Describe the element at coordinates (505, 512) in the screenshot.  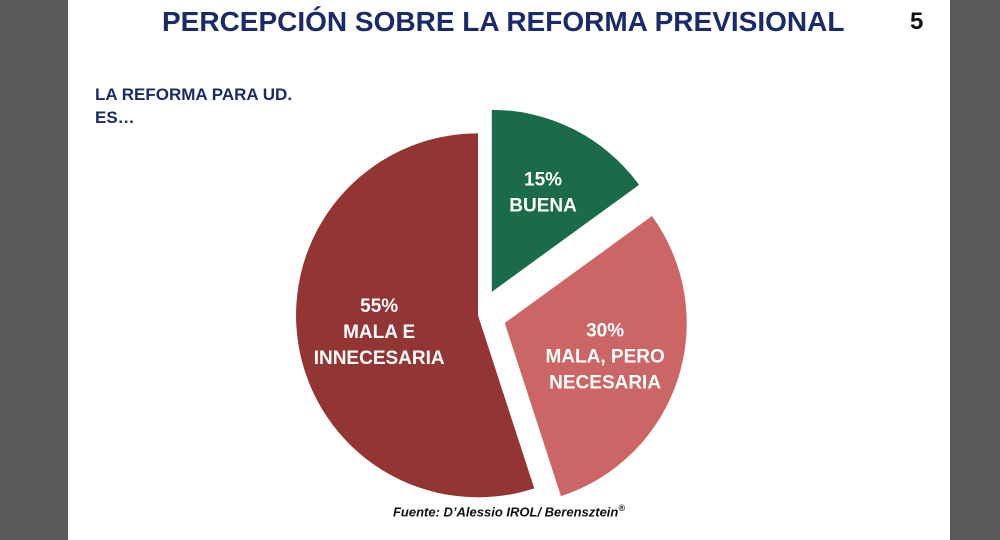
I see `source-text: Fuente: D’Alessio IROL/ Berensztein` at that location.